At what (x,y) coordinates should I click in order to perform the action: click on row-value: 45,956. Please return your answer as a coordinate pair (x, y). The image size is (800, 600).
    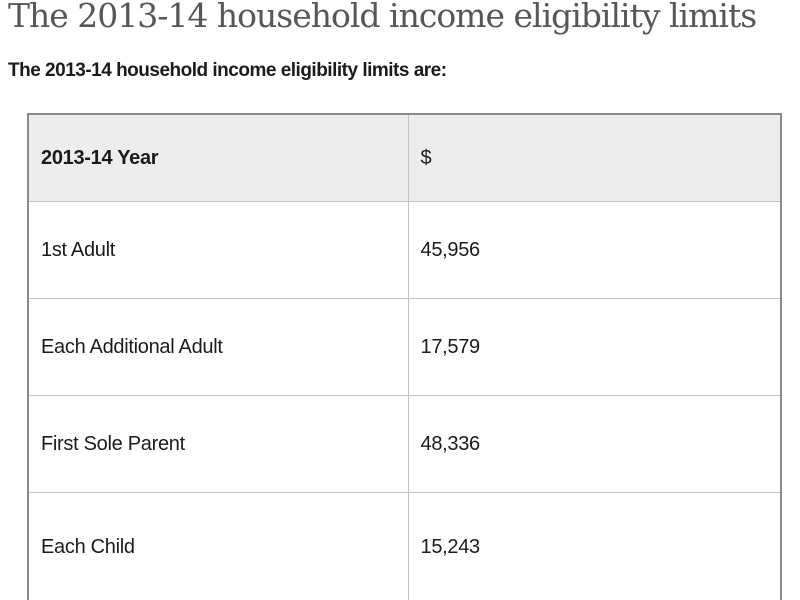
    Looking at the image, I should click on (594, 250).